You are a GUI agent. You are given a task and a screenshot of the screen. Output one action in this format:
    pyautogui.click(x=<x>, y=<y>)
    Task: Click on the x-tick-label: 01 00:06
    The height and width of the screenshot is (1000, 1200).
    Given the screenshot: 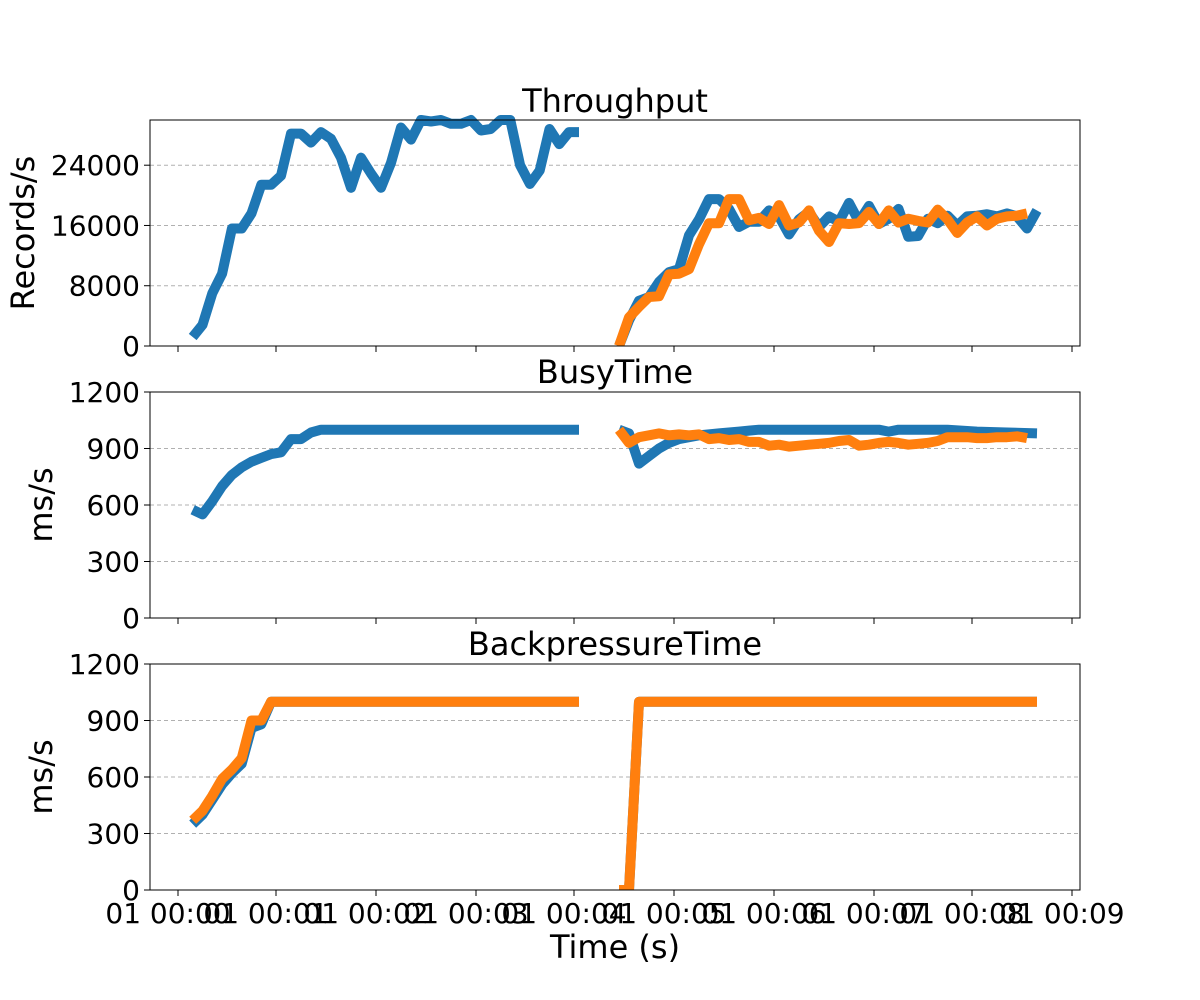 What is the action you would take?
    pyautogui.click(x=763, y=913)
    